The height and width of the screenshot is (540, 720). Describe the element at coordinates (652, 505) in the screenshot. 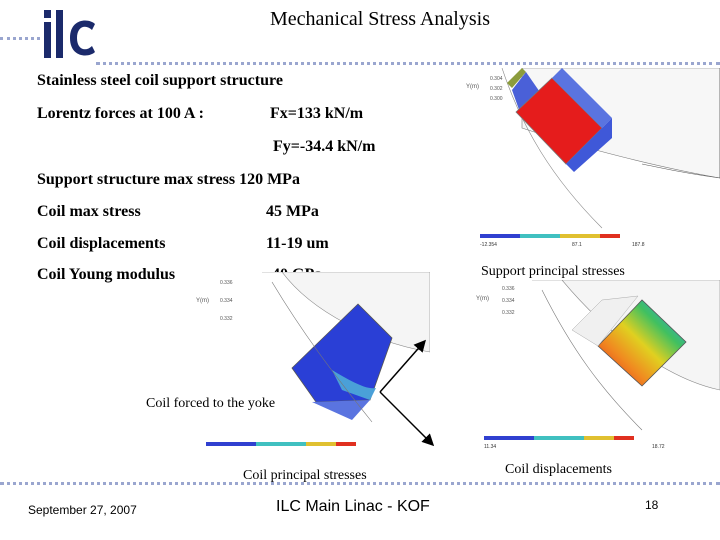

I see `page-number: 18` at that location.